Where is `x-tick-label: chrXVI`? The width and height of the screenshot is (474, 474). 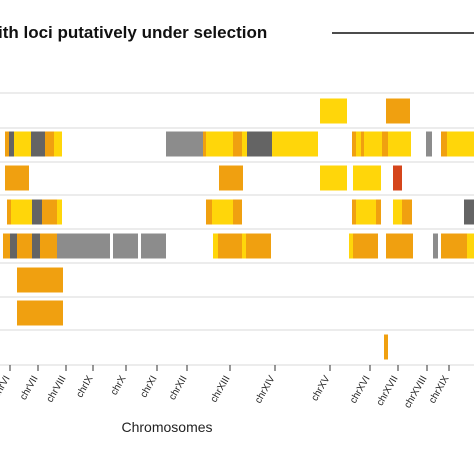 x-tick-label: chrXVI is located at coordinates (360, 389).